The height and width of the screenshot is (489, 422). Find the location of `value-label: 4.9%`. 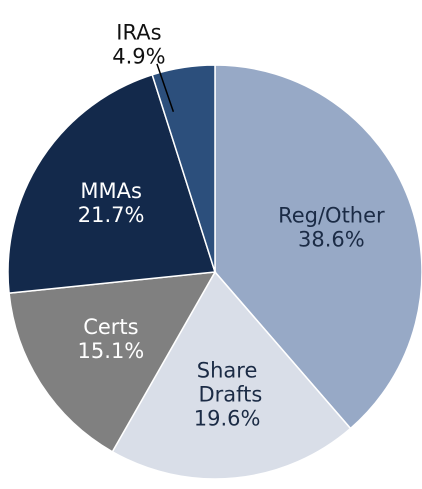

value-label: 4.9% is located at coordinates (138, 56).